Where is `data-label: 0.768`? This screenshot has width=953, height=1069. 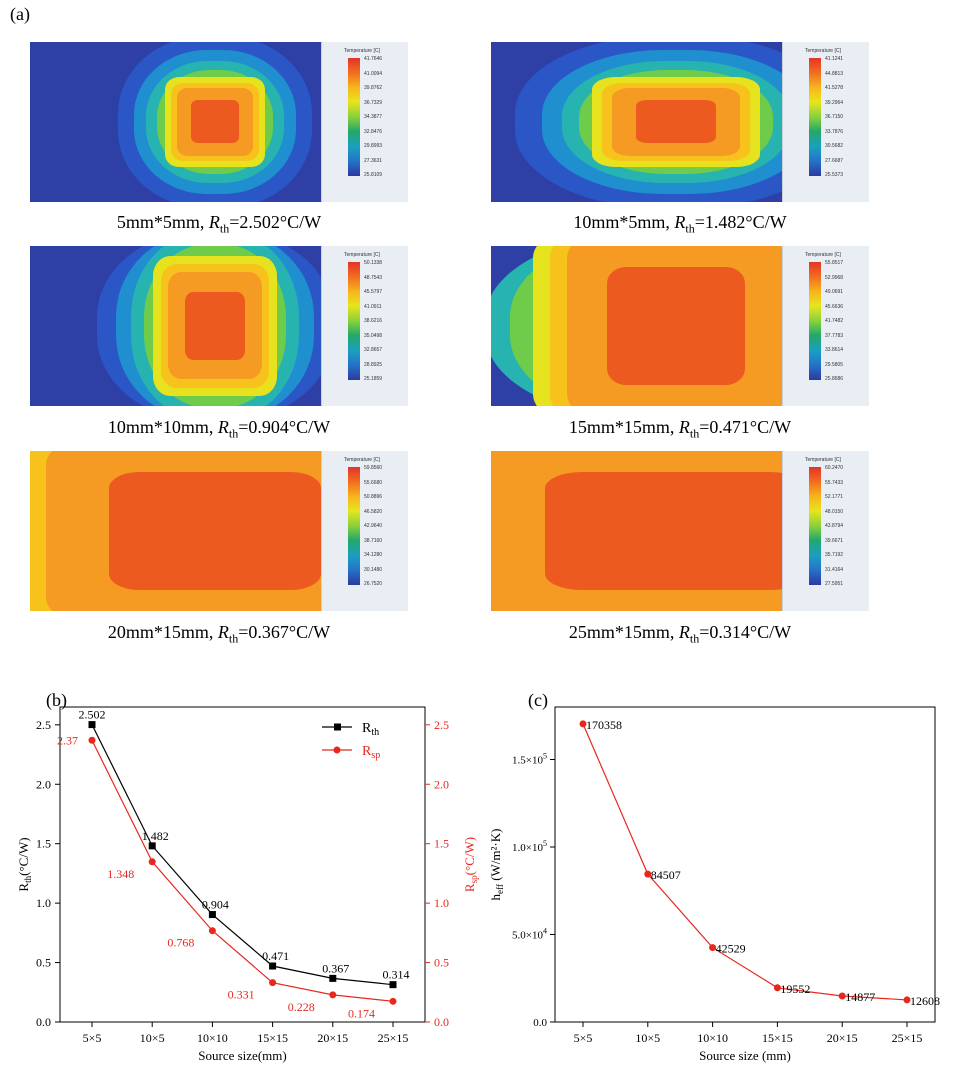
data-label: 0.768 is located at coordinates (180, 943).